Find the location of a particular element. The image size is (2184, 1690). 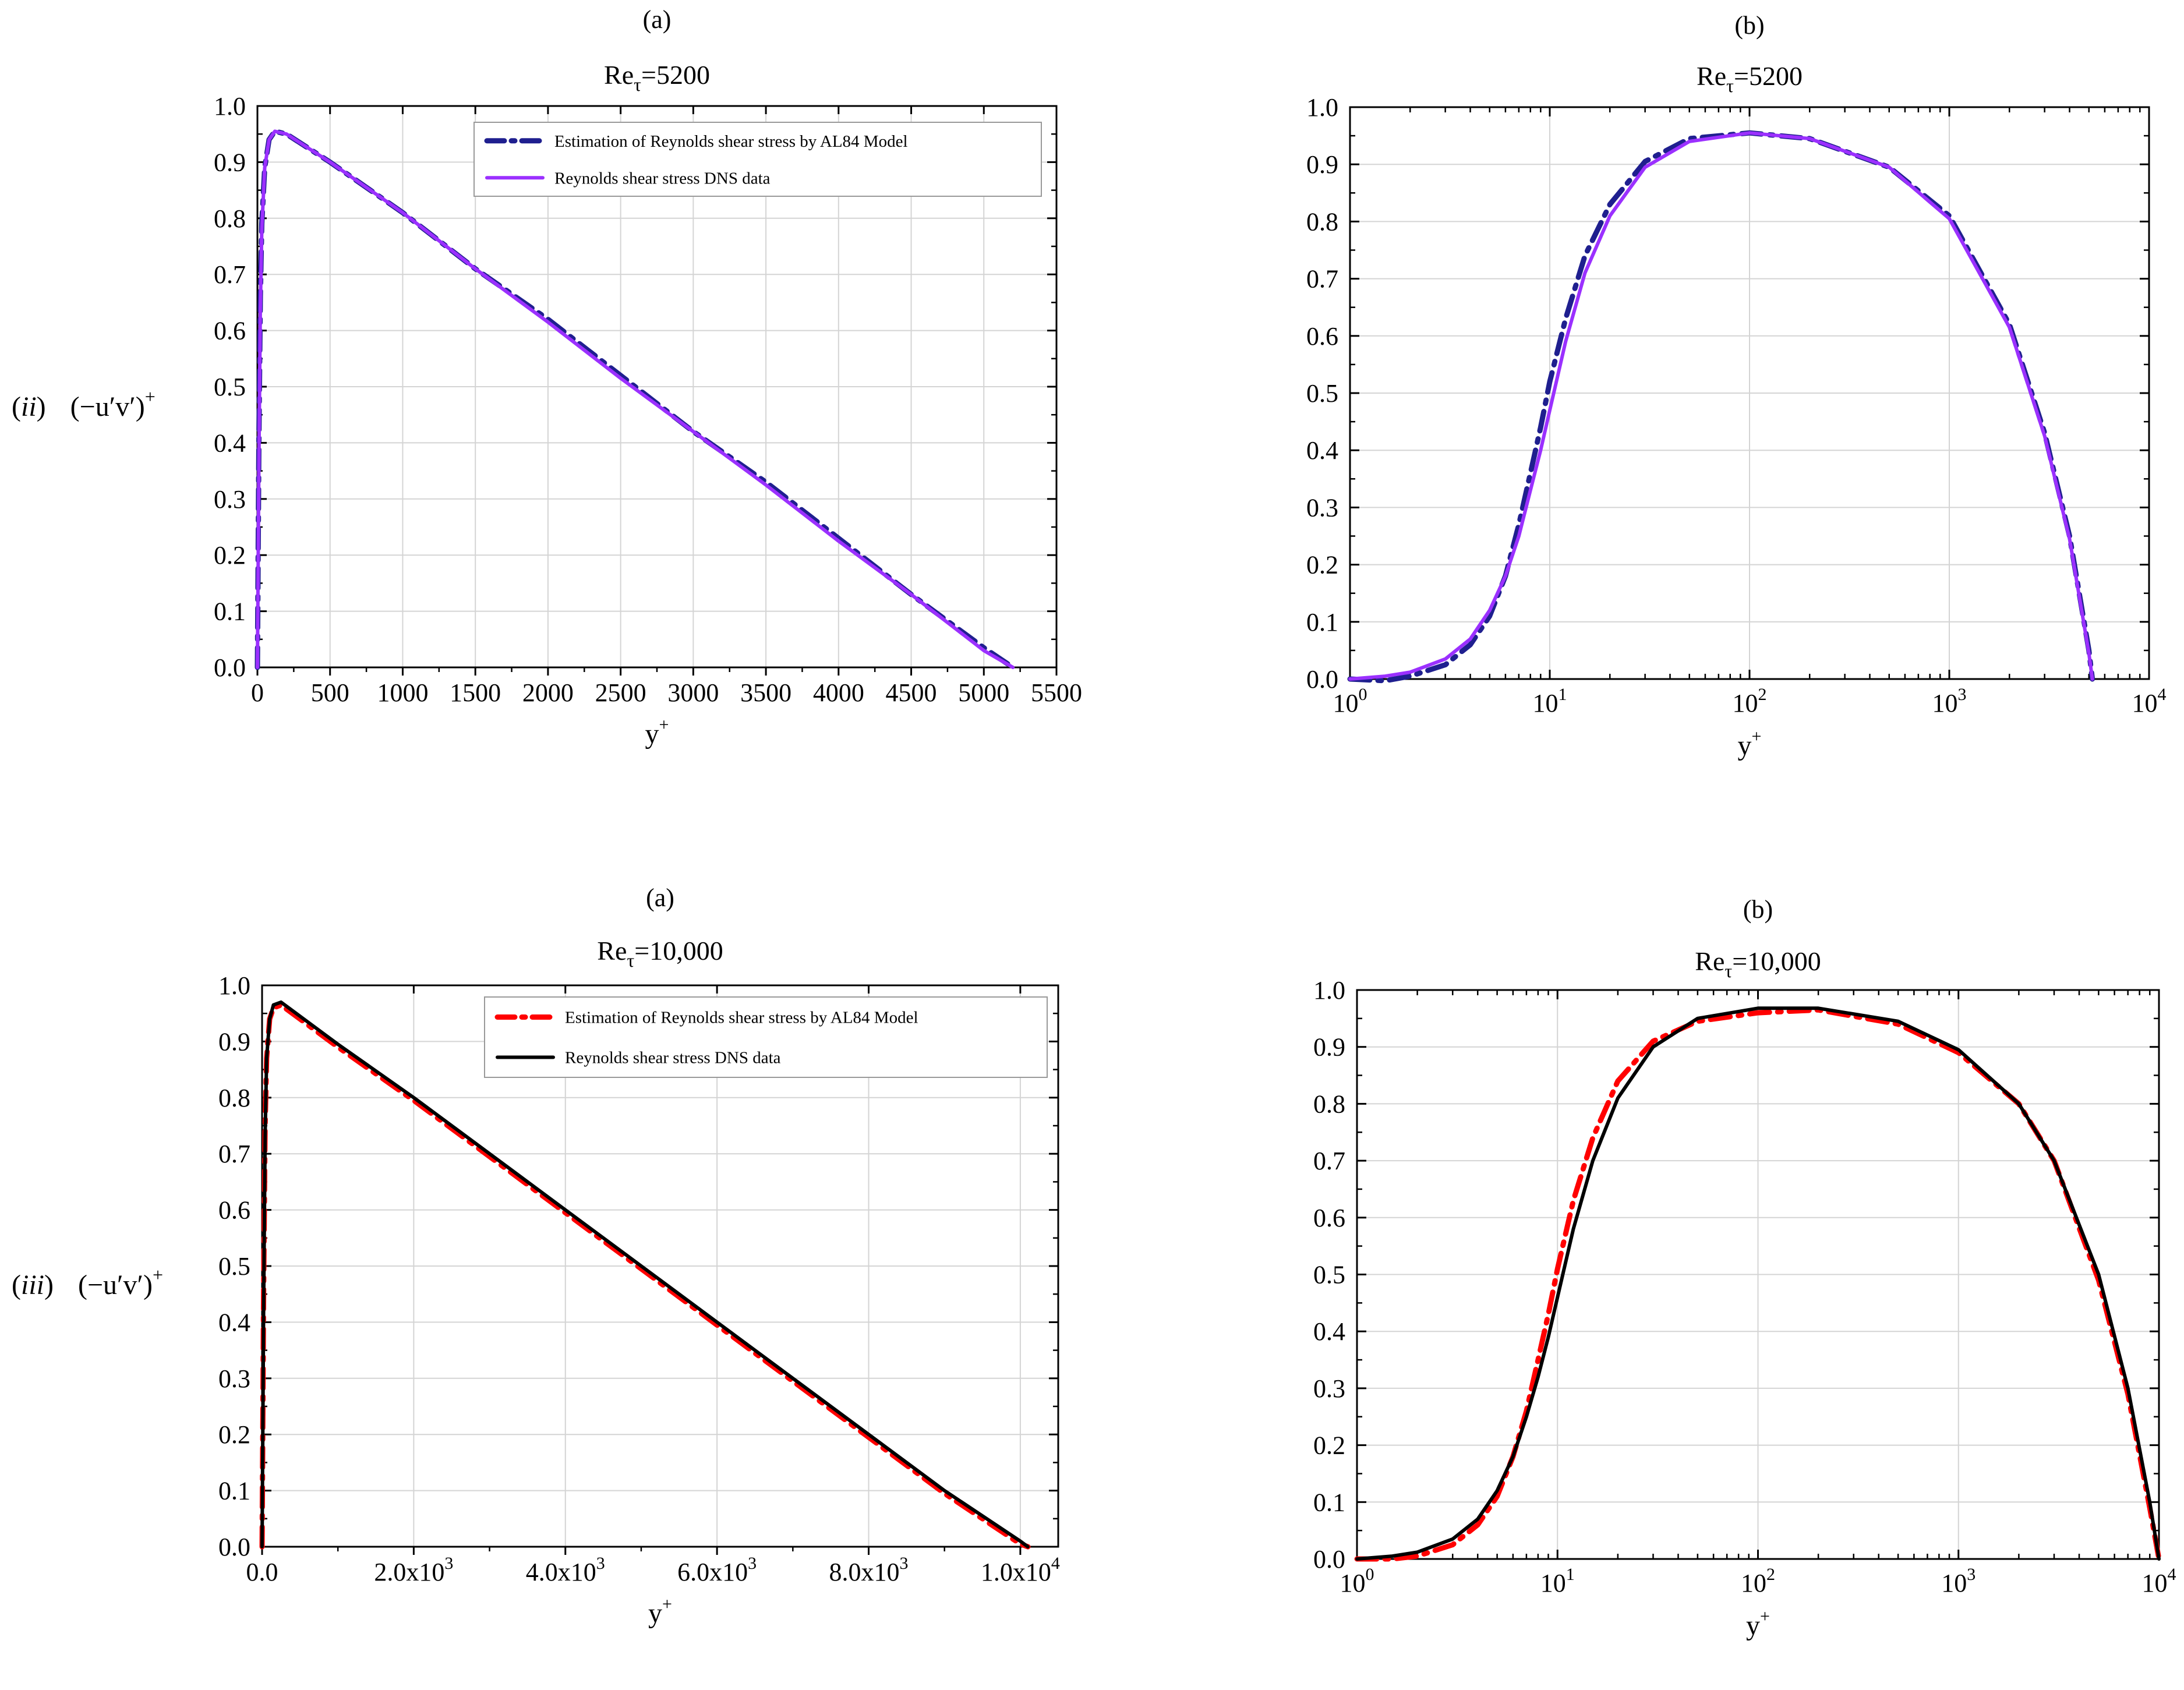

x-axis: 0.0 2.0x10³ 4.0x10³ 6.0x10³ 8.0x10³ 1.0x10⁴ is located at coordinates (653, 1285).